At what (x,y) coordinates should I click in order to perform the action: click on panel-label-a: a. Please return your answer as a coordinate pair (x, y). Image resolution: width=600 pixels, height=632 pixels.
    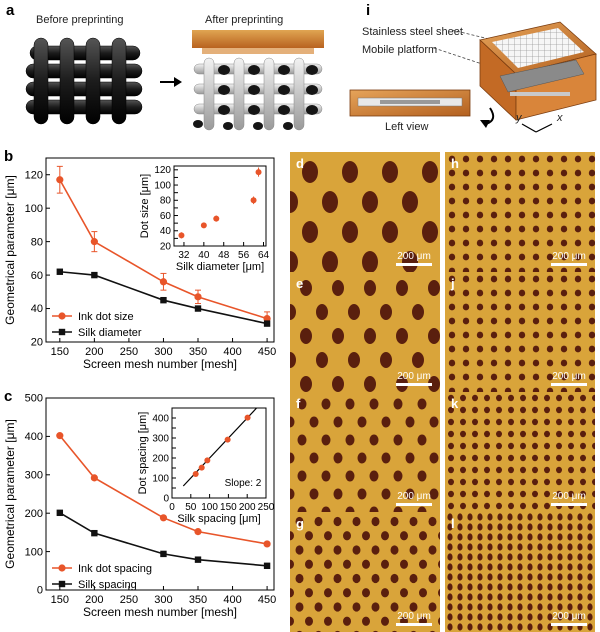
    Looking at the image, I should click on (10, 10).